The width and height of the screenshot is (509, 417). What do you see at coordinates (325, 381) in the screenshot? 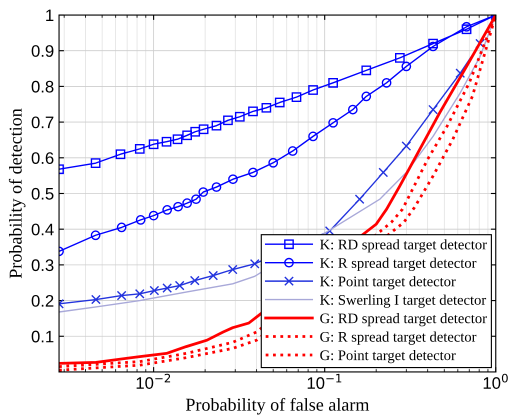
I see `x-tick-label: 10$^{−1}$` at bounding box center [325, 381].